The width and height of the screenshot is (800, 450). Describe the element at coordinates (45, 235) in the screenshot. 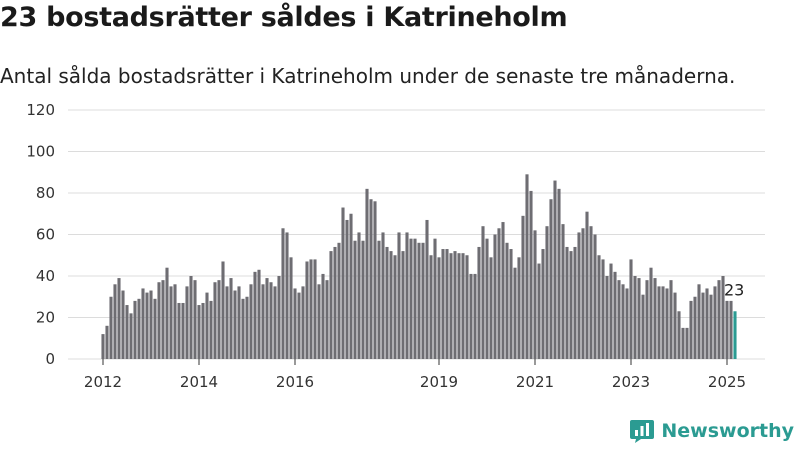

I see `y-tick-label: 60` at that location.